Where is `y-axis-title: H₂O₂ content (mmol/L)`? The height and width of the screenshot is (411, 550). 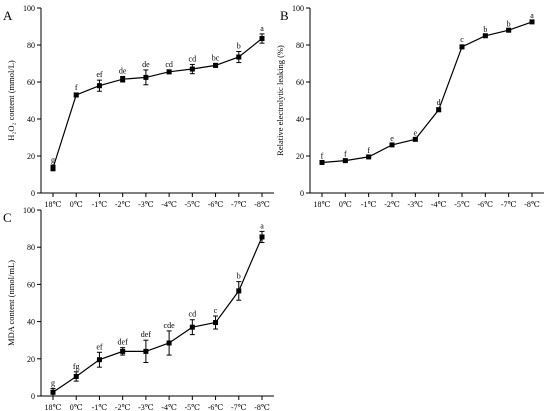
y-axis-title: H₂O₂ content (mmol/L) is located at coordinates (11, 100).